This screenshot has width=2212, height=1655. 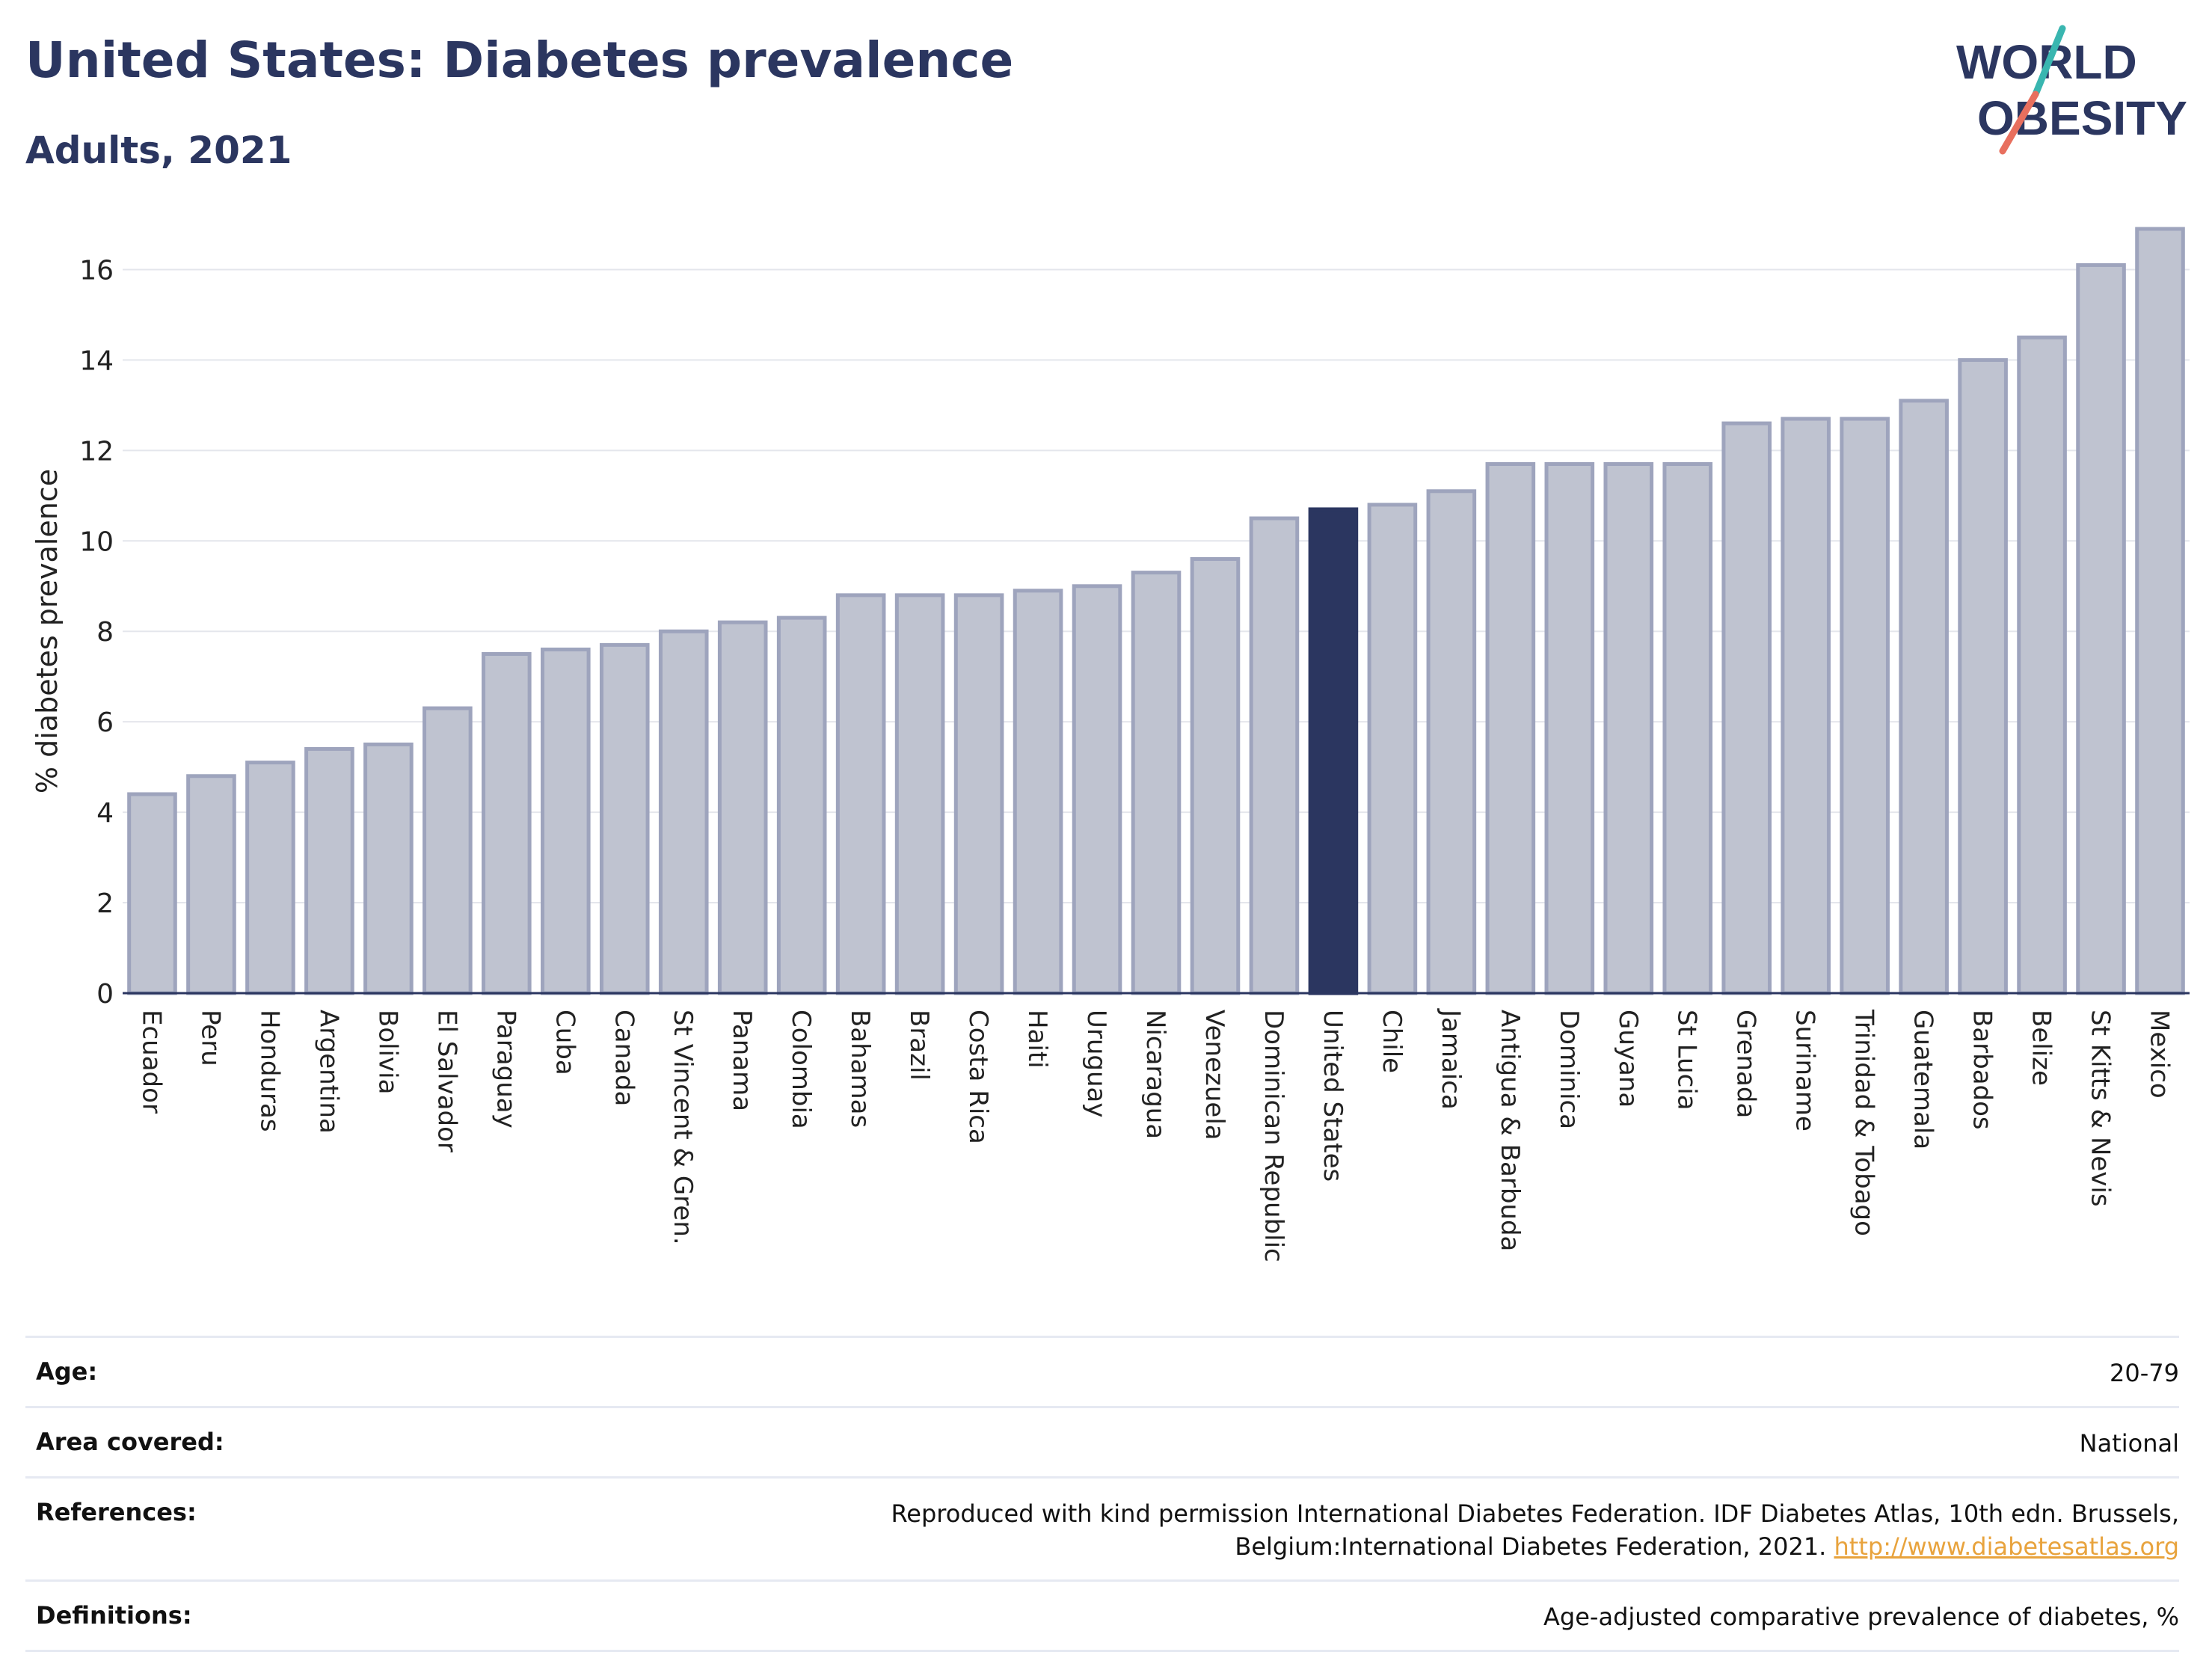 I want to click on x-tick-label: El Salvador, so click(x=446, y=1081).